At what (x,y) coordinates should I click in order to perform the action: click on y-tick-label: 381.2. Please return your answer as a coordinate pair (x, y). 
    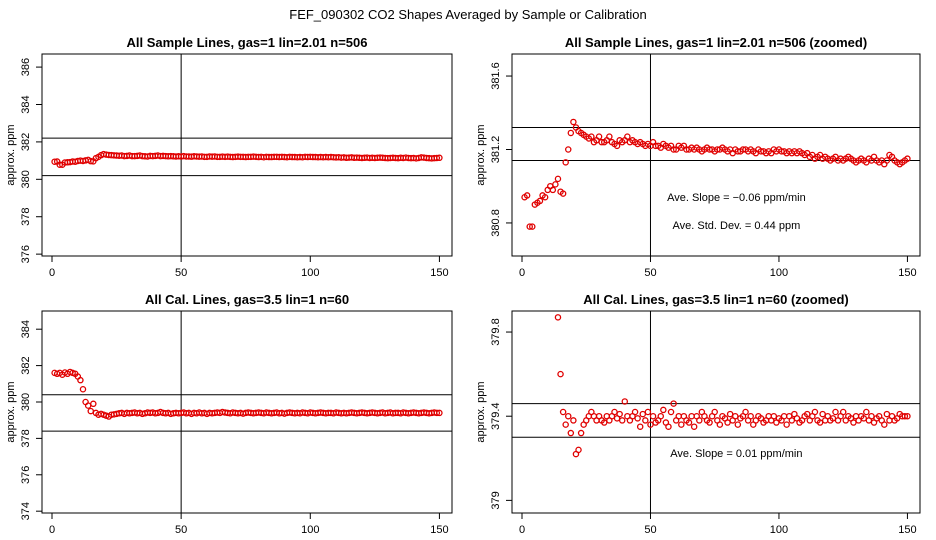
    Looking at the image, I should click on (496, 150).